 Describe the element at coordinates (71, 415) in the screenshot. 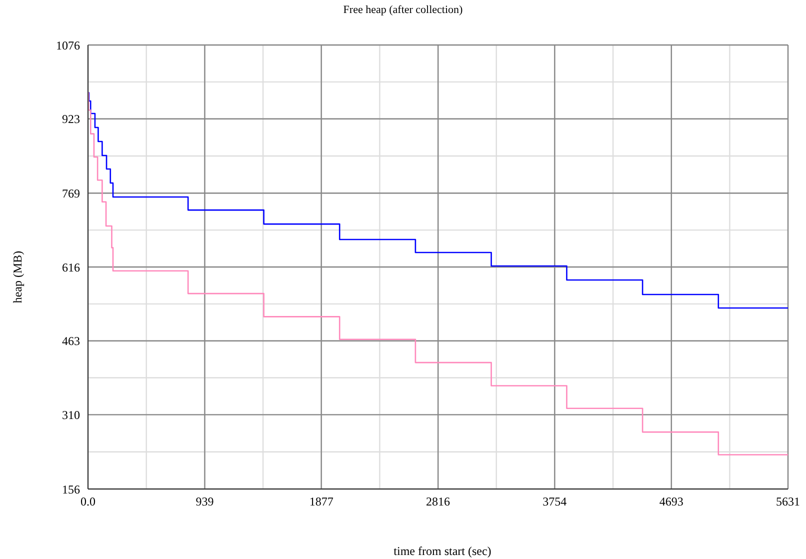

I see `y-tick-label: 310` at that location.